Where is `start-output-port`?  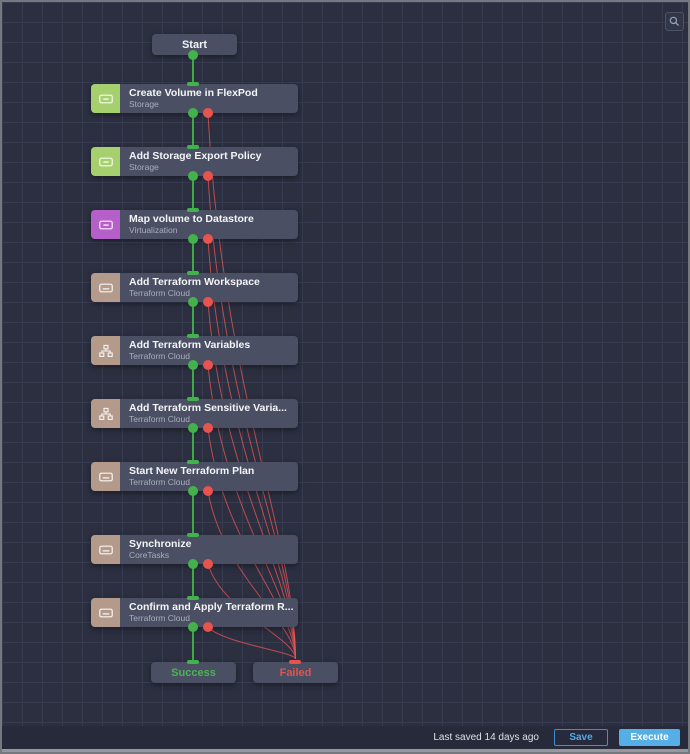 start-output-port is located at coordinates (193, 55).